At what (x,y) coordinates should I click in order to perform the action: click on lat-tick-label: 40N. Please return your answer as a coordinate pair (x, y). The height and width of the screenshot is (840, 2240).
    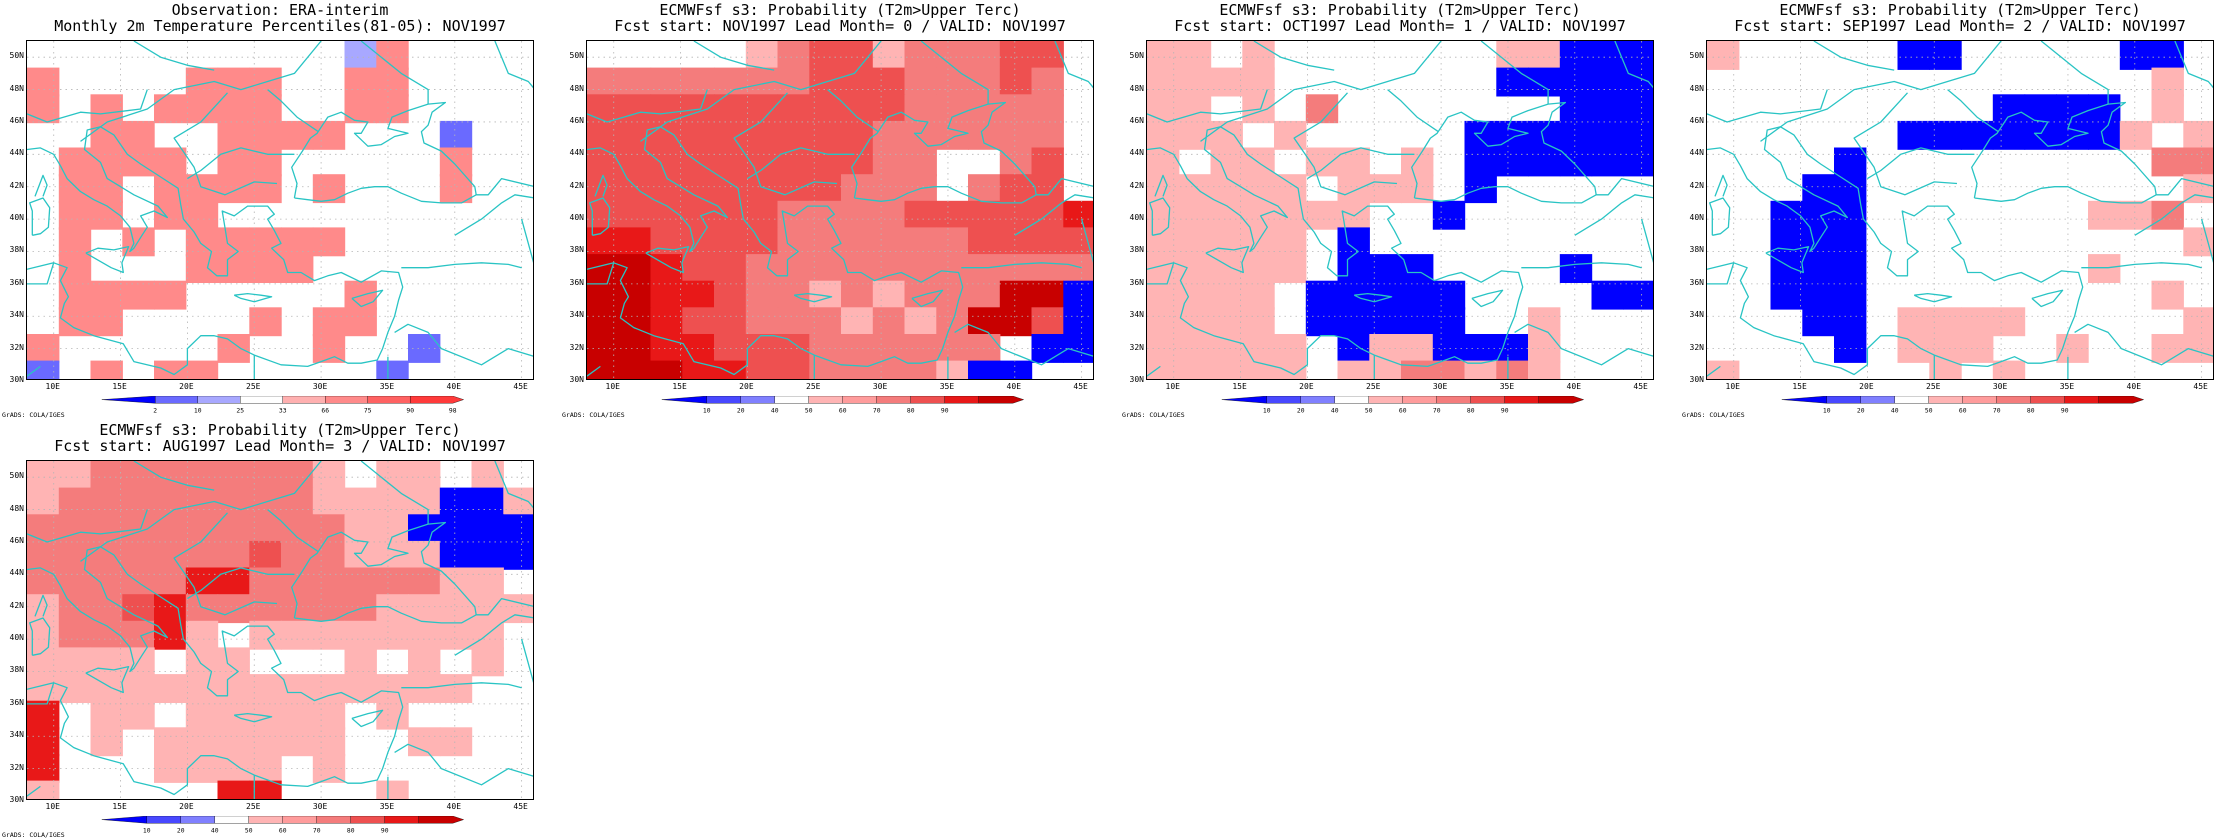
    Looking at the image, I should click on (16, 218).